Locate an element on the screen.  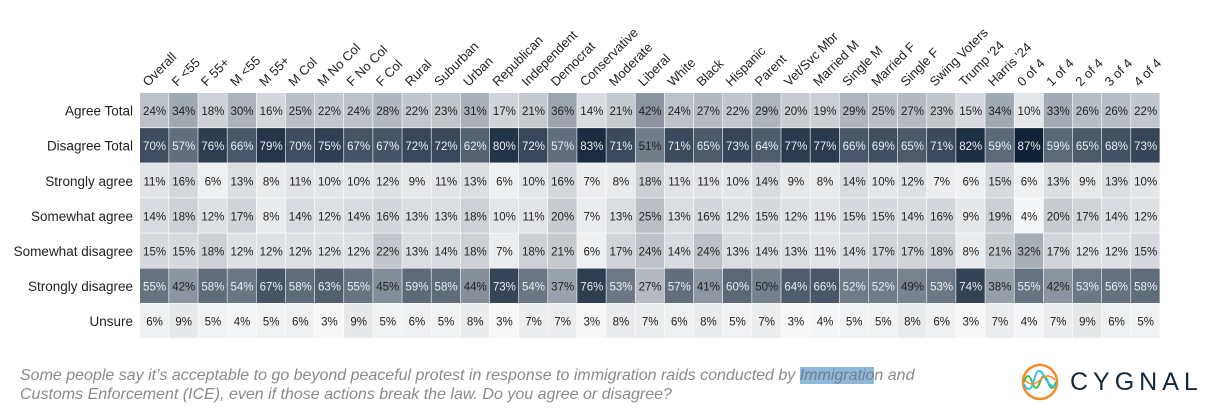
cell-value: 5% is located at coordinates (737, 323).